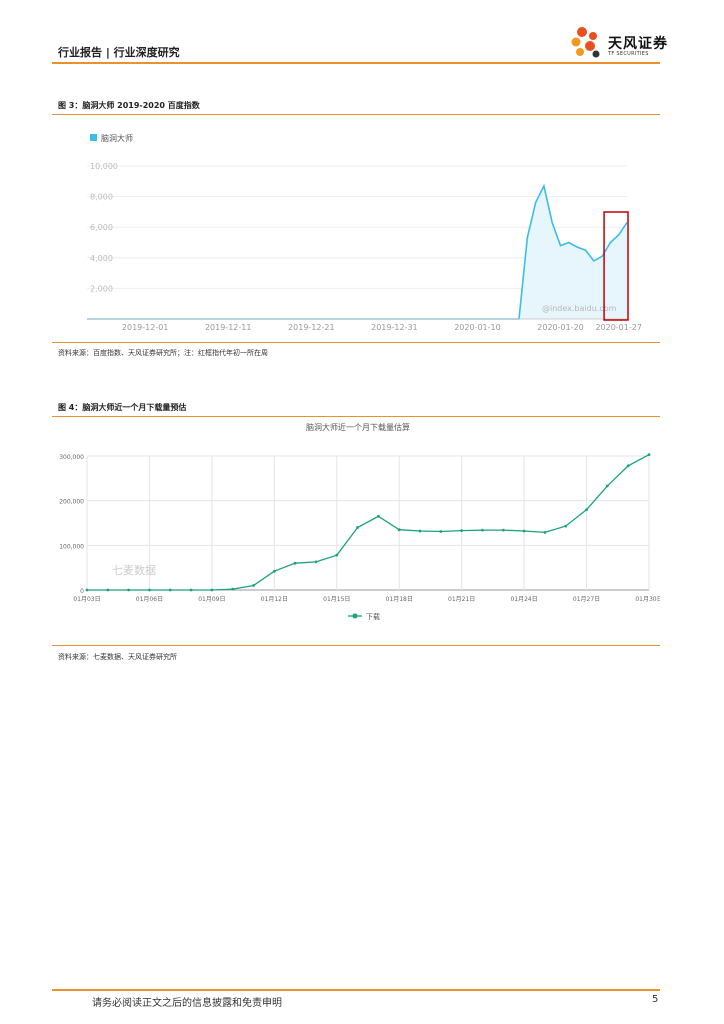 The image size is (724, 1024). I want to click on figure4-title: 图 4：脑洞大师近一个月下载量预估, so click(122, 407).